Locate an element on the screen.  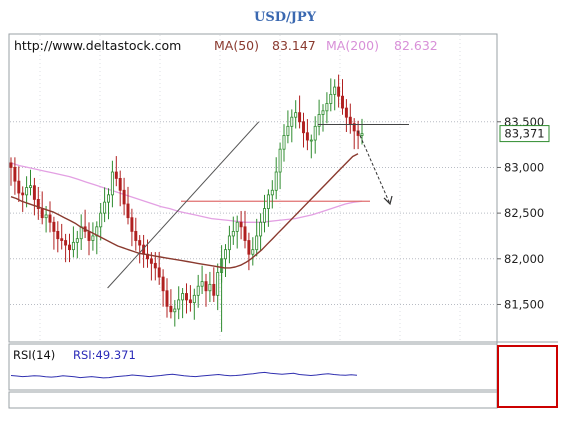
ma50-legend-value: 83.147 is located at coordinates (294, 45).